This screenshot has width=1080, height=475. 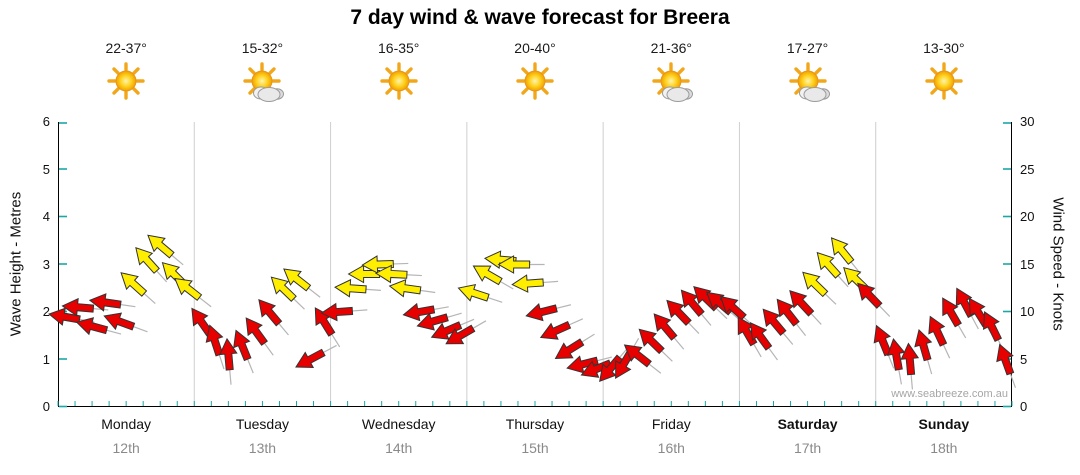 I want to click on day-date: 14th, so click(x=399, y=448).